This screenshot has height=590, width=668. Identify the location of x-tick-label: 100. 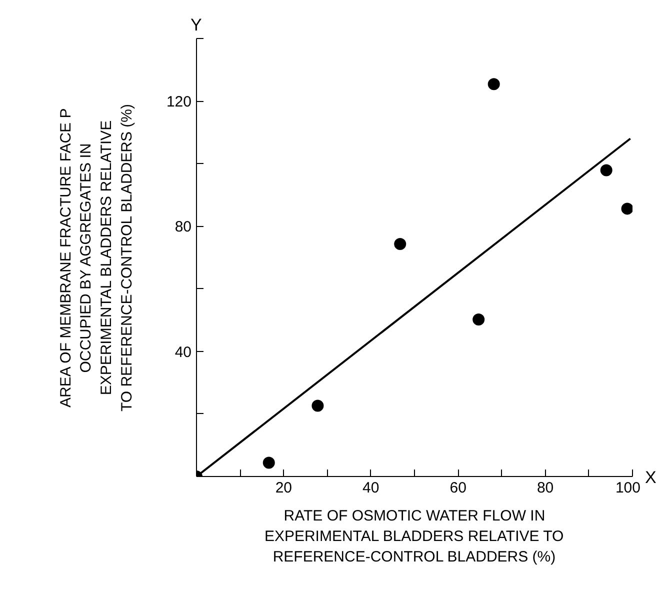
(628, 488).